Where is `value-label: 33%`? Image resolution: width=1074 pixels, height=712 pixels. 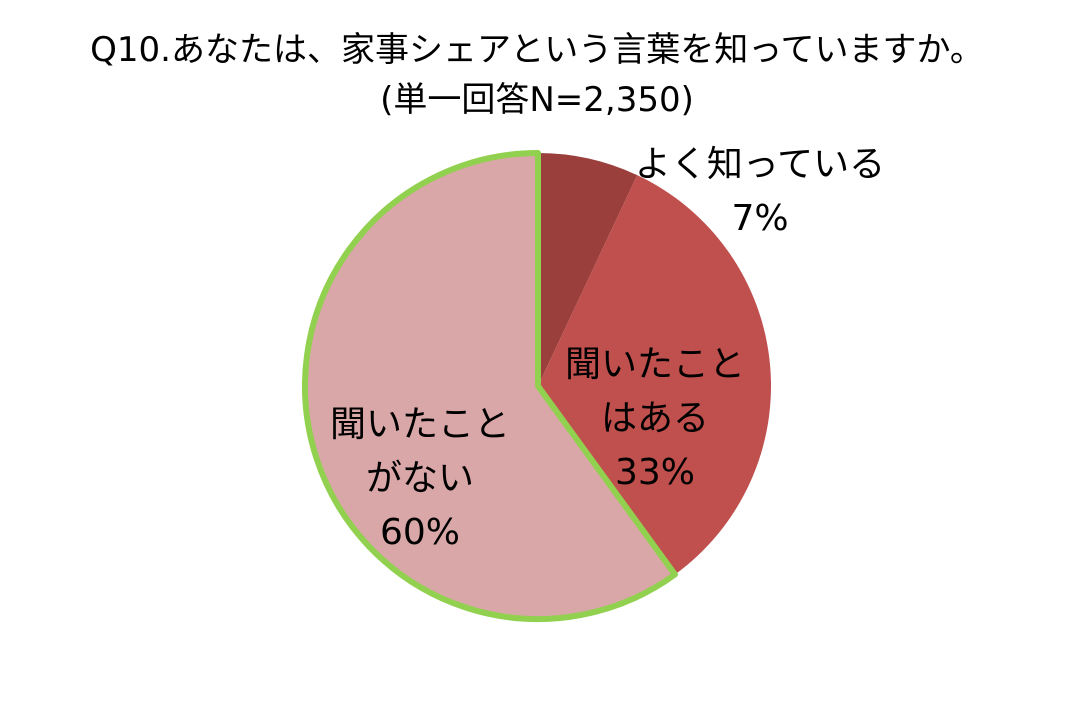
value-label: 33% is located at coordinates (654, 472).